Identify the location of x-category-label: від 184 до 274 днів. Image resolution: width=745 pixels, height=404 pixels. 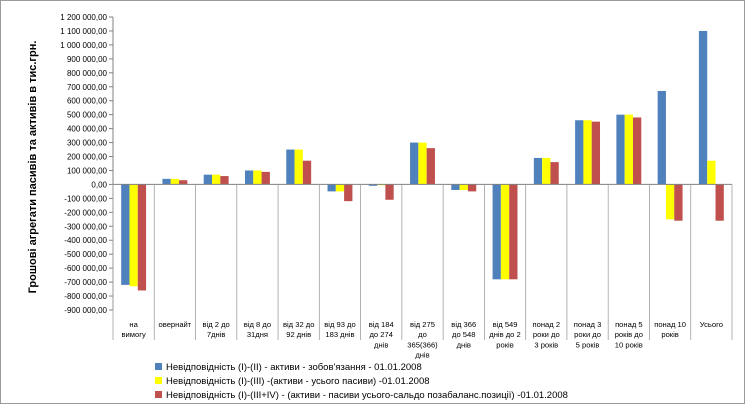
(381, 334).